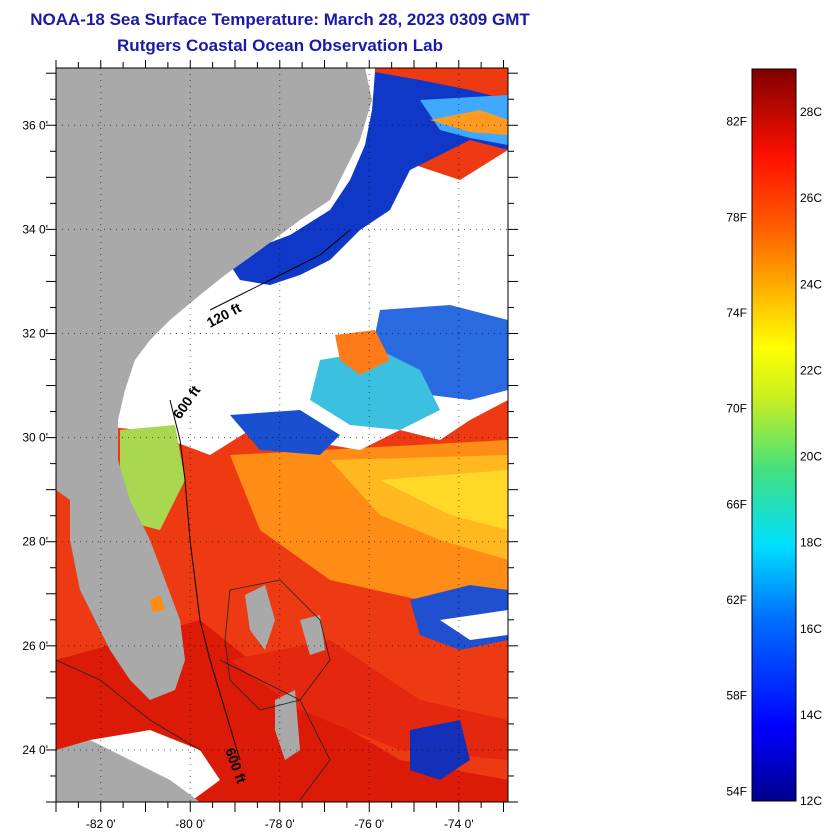  What do you see at coordinates (811, 715) in the screenshot?
I see `colorbar-c-label: 14C` at bounding box center [811, 715].